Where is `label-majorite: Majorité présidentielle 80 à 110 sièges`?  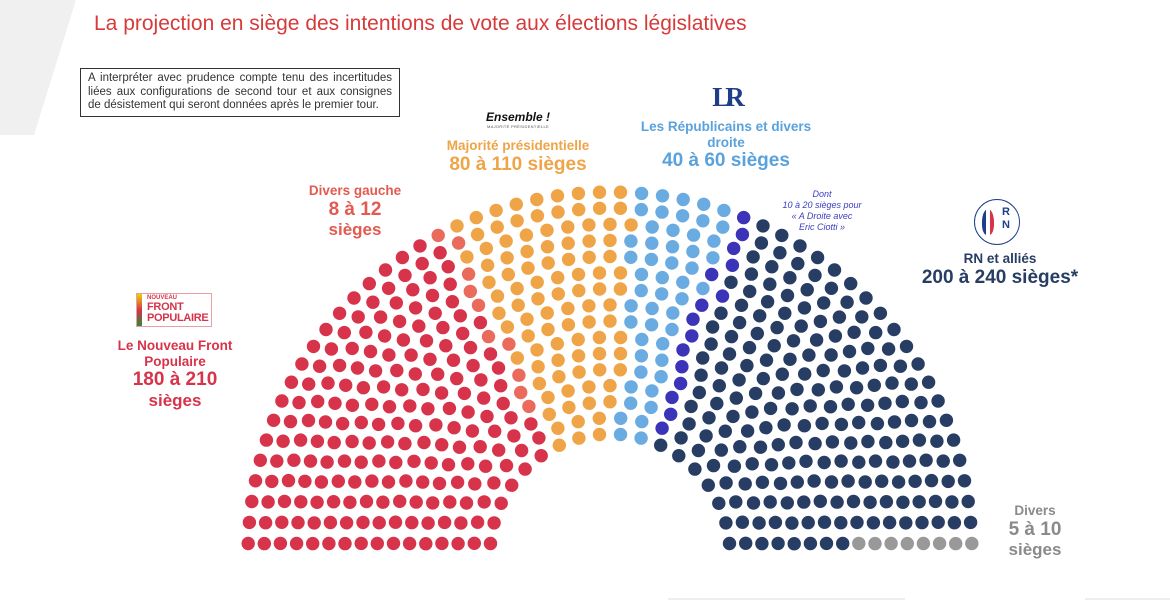 label-majorite: Majorité présidentielle 80 à 110 sièges is located at coordinates (518, 156).